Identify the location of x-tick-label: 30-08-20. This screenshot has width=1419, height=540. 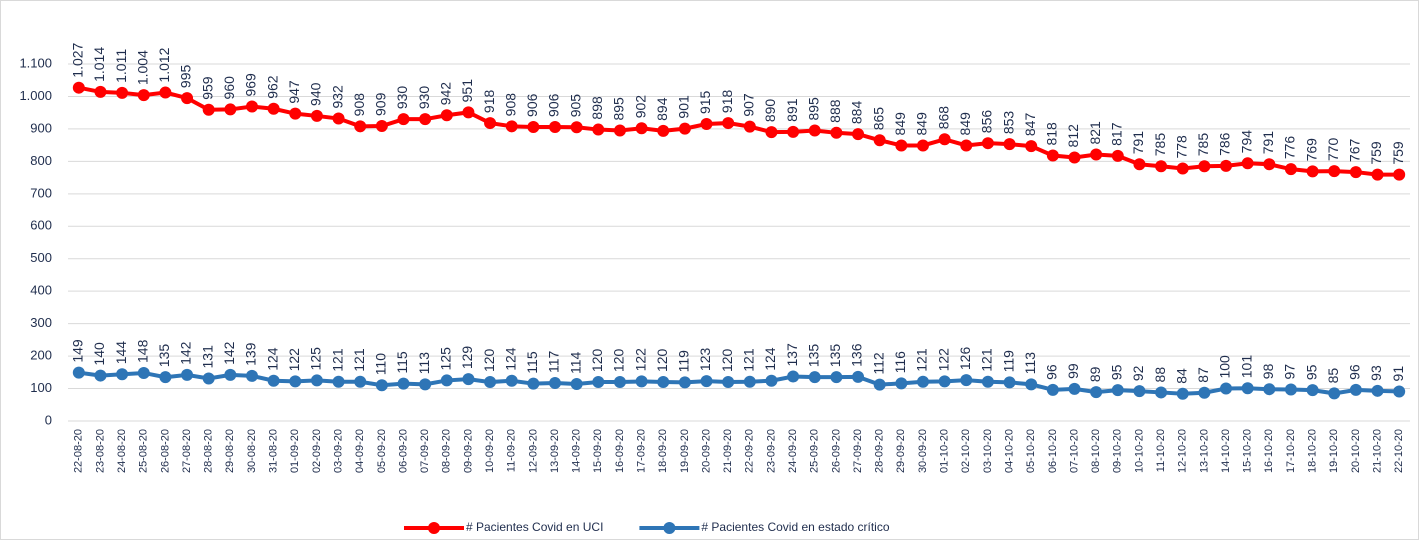
(252, 451).